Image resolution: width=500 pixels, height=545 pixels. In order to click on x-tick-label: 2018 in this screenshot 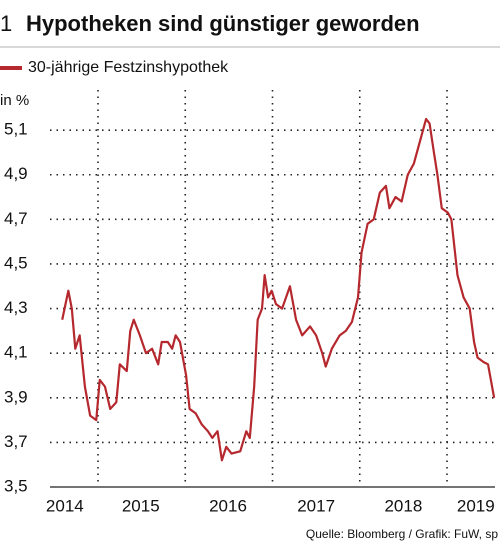, I will do `click(403, 505)`.